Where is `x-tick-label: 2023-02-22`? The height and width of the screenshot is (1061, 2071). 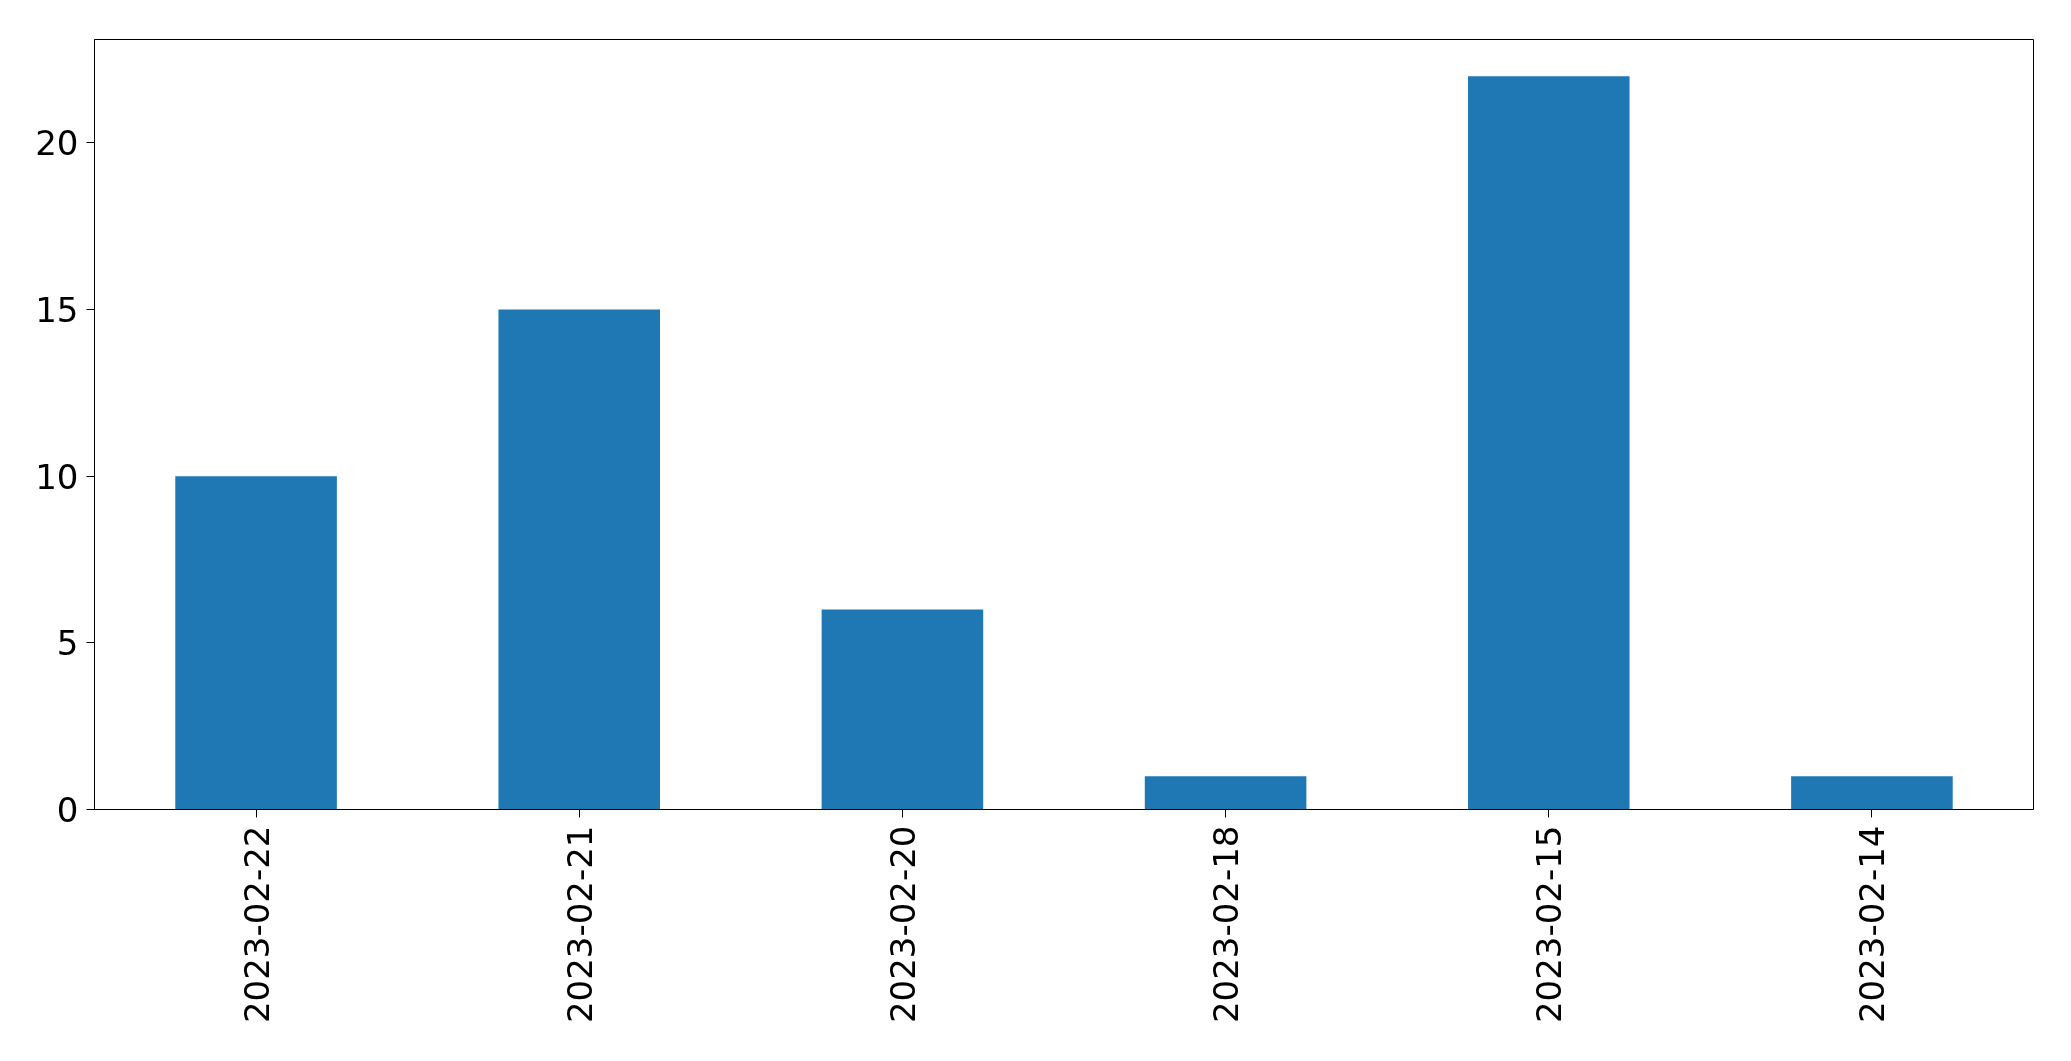 x-tick-label: 2023-02-22 is located at coordinates (256, 924).